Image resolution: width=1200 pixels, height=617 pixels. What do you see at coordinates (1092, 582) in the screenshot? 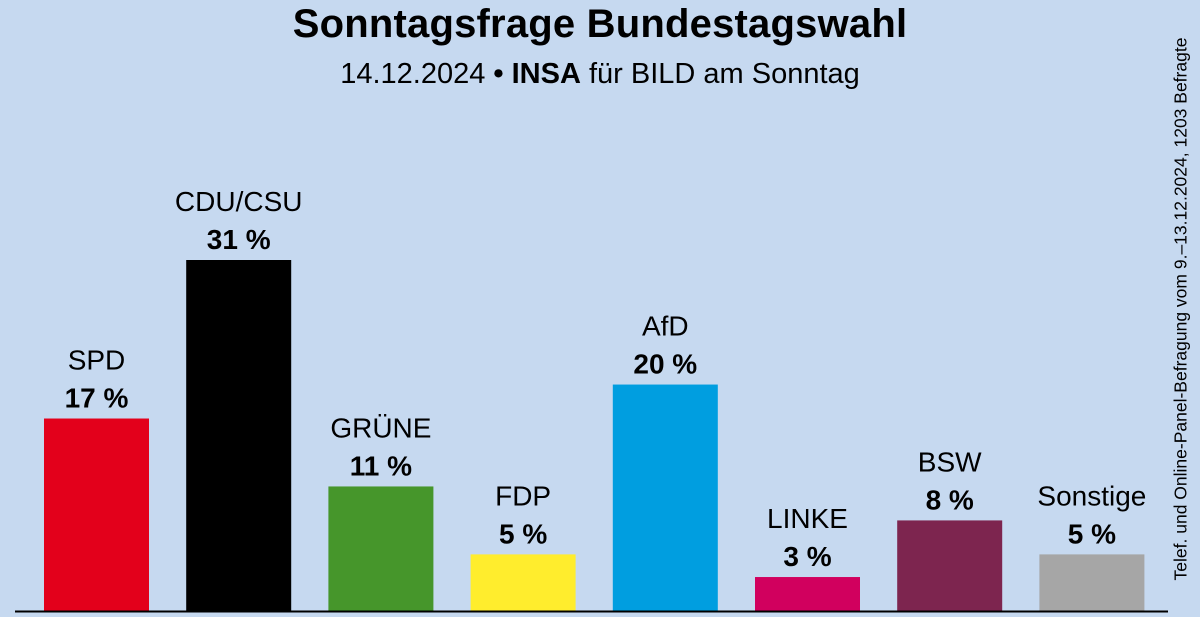
I see `bar-sonstige` at bounding box center [1092, 582].